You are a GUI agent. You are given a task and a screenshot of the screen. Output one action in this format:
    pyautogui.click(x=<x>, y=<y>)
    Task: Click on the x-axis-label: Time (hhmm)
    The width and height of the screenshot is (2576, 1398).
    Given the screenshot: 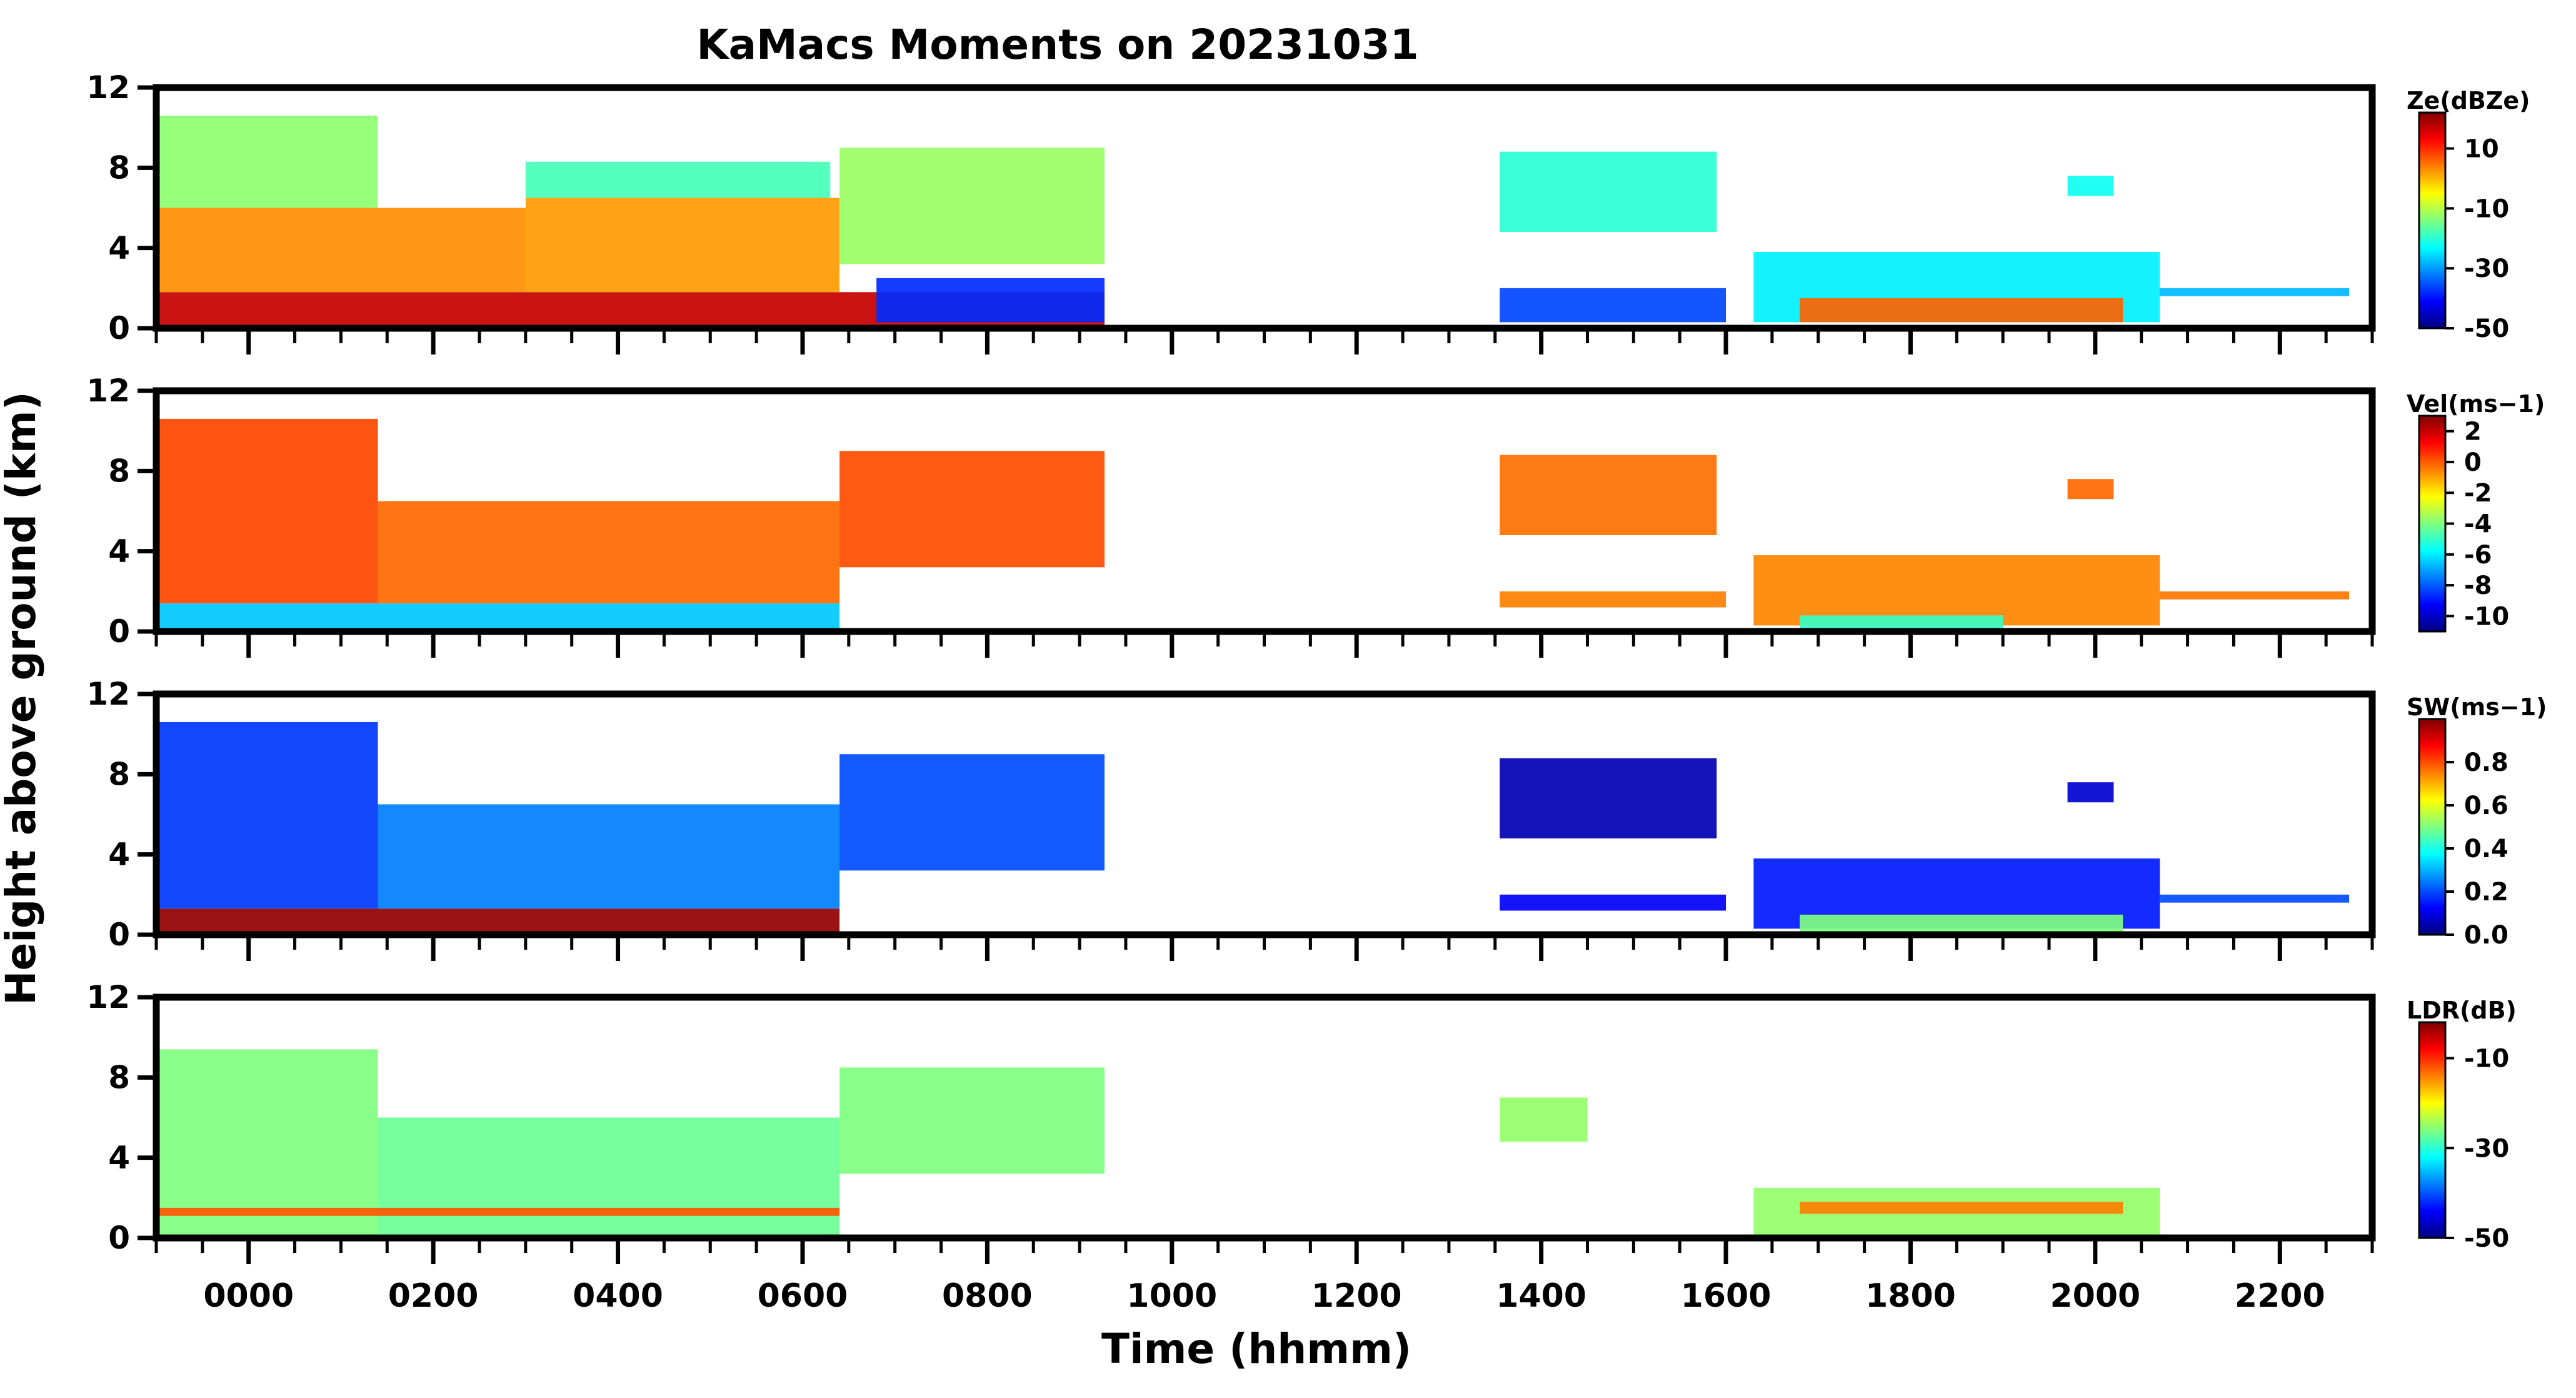 What is the action you would take?
    pyautogui.click(x=1256, y=1349)
    